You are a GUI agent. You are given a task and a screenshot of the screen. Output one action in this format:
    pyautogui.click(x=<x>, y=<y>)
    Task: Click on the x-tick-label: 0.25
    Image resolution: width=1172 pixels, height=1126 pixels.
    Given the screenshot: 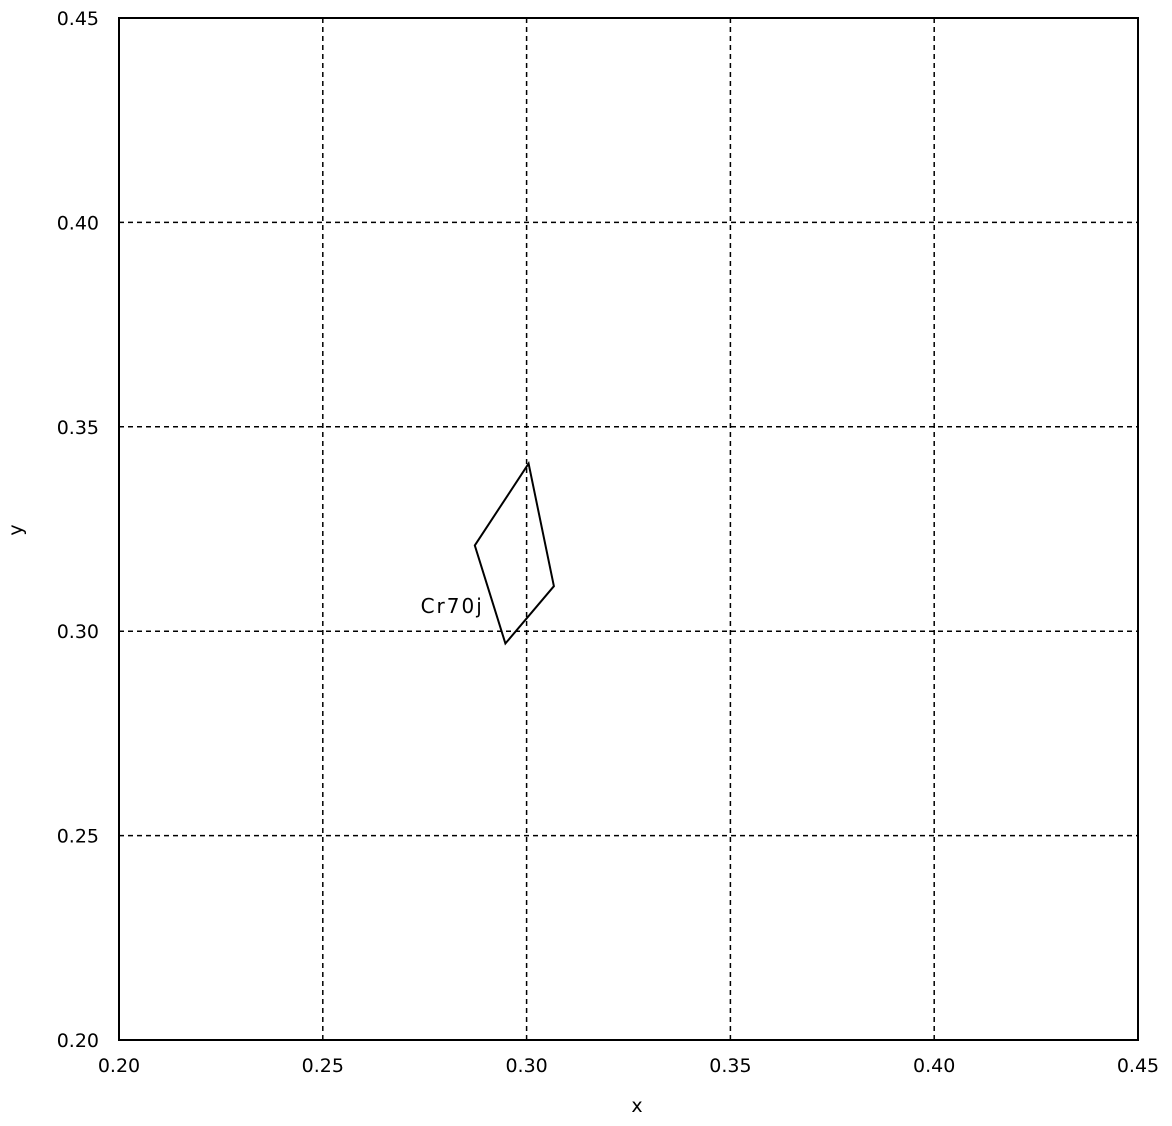 What is the action you would take?
    pyautogui.click(x=323, y=1066)
    